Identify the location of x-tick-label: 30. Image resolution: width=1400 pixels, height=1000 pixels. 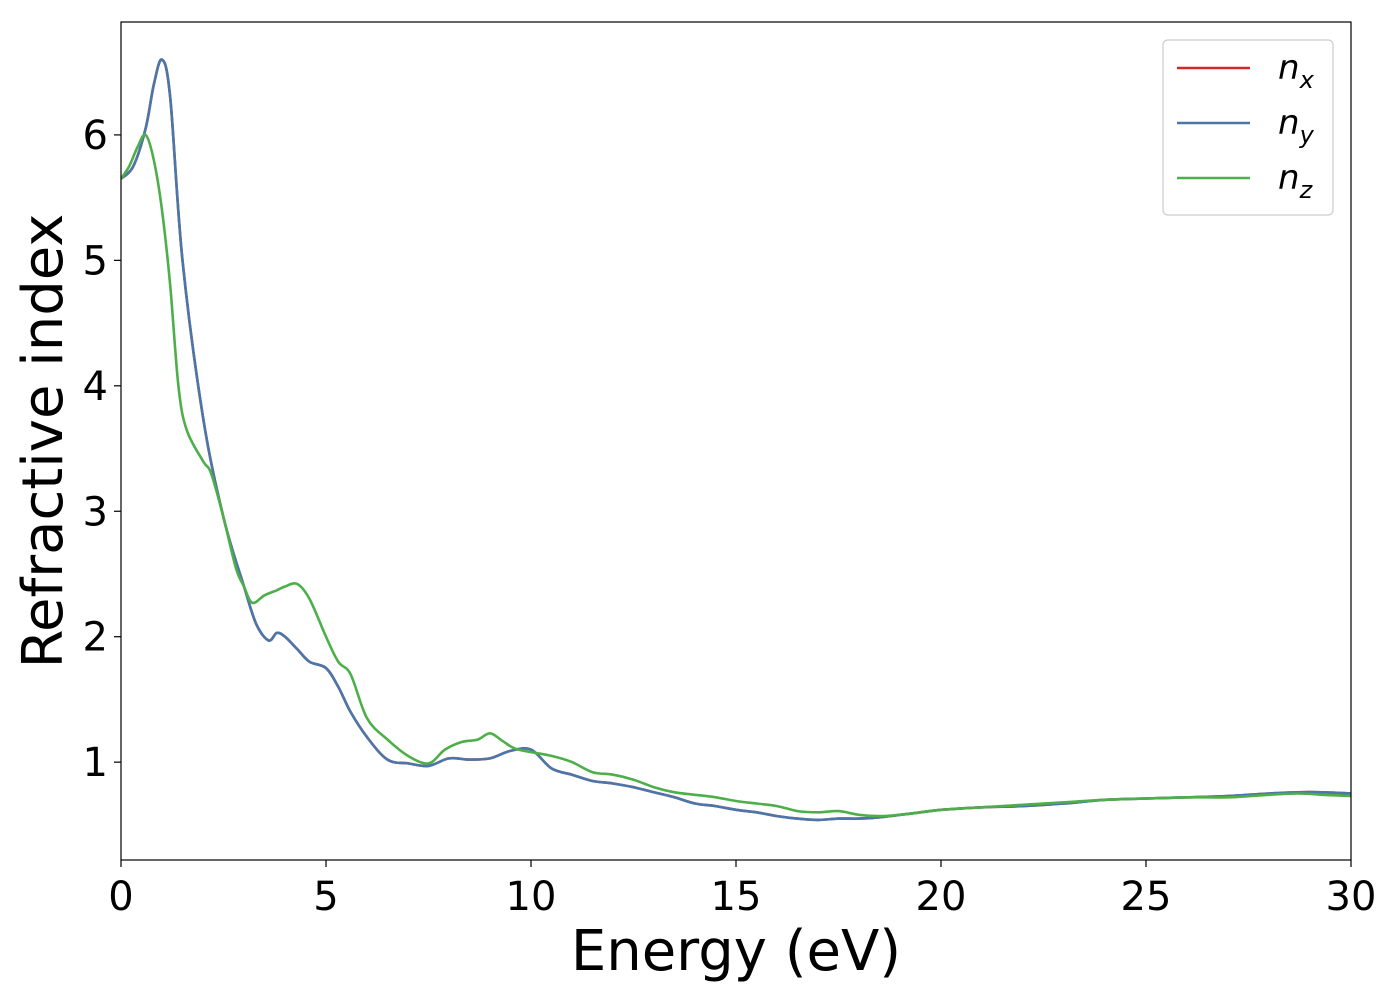
(1351, 897).